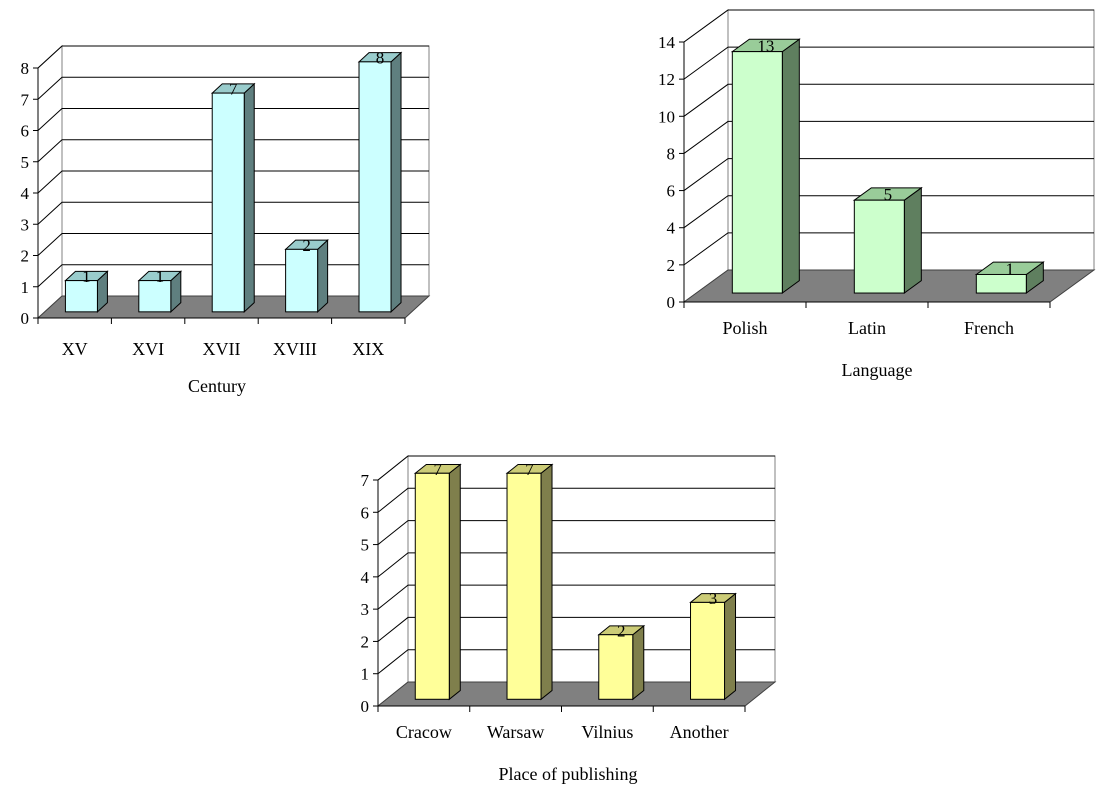 The width and height of the screenshot is (1105, 785). What do you see at coordinates (765, 45) in the screenshot?
I see `data-label: 13` at bounding box center [765, 45].